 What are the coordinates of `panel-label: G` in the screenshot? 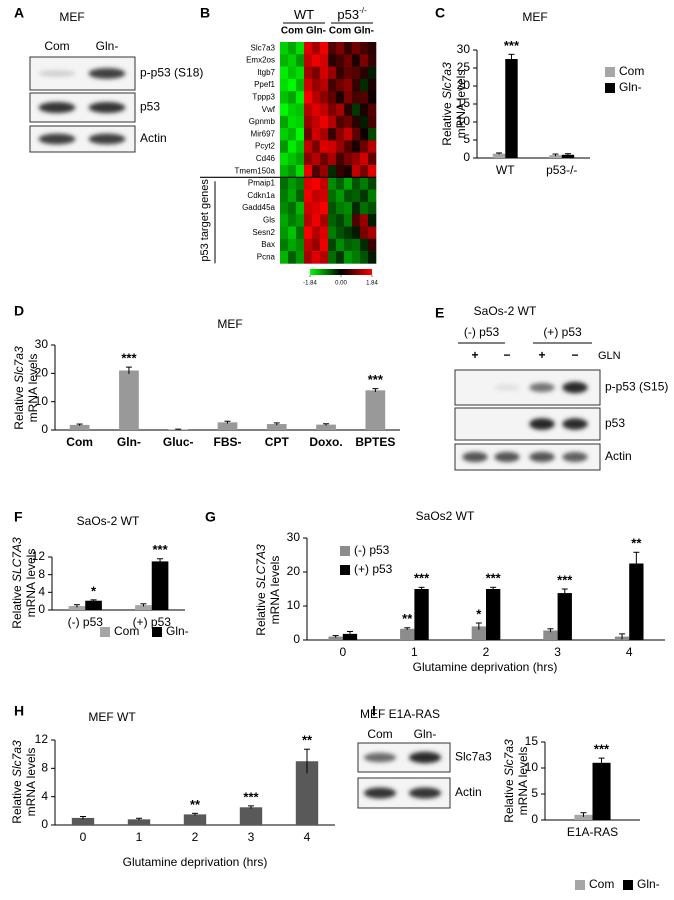 It's located at (210, 517).